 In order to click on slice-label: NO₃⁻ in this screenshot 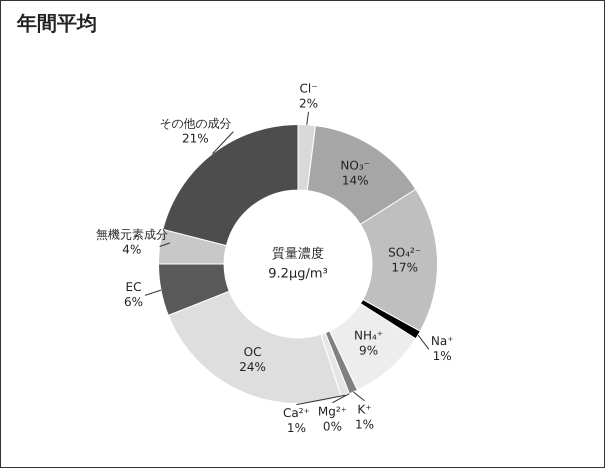, I will do `click(355, 165)`.